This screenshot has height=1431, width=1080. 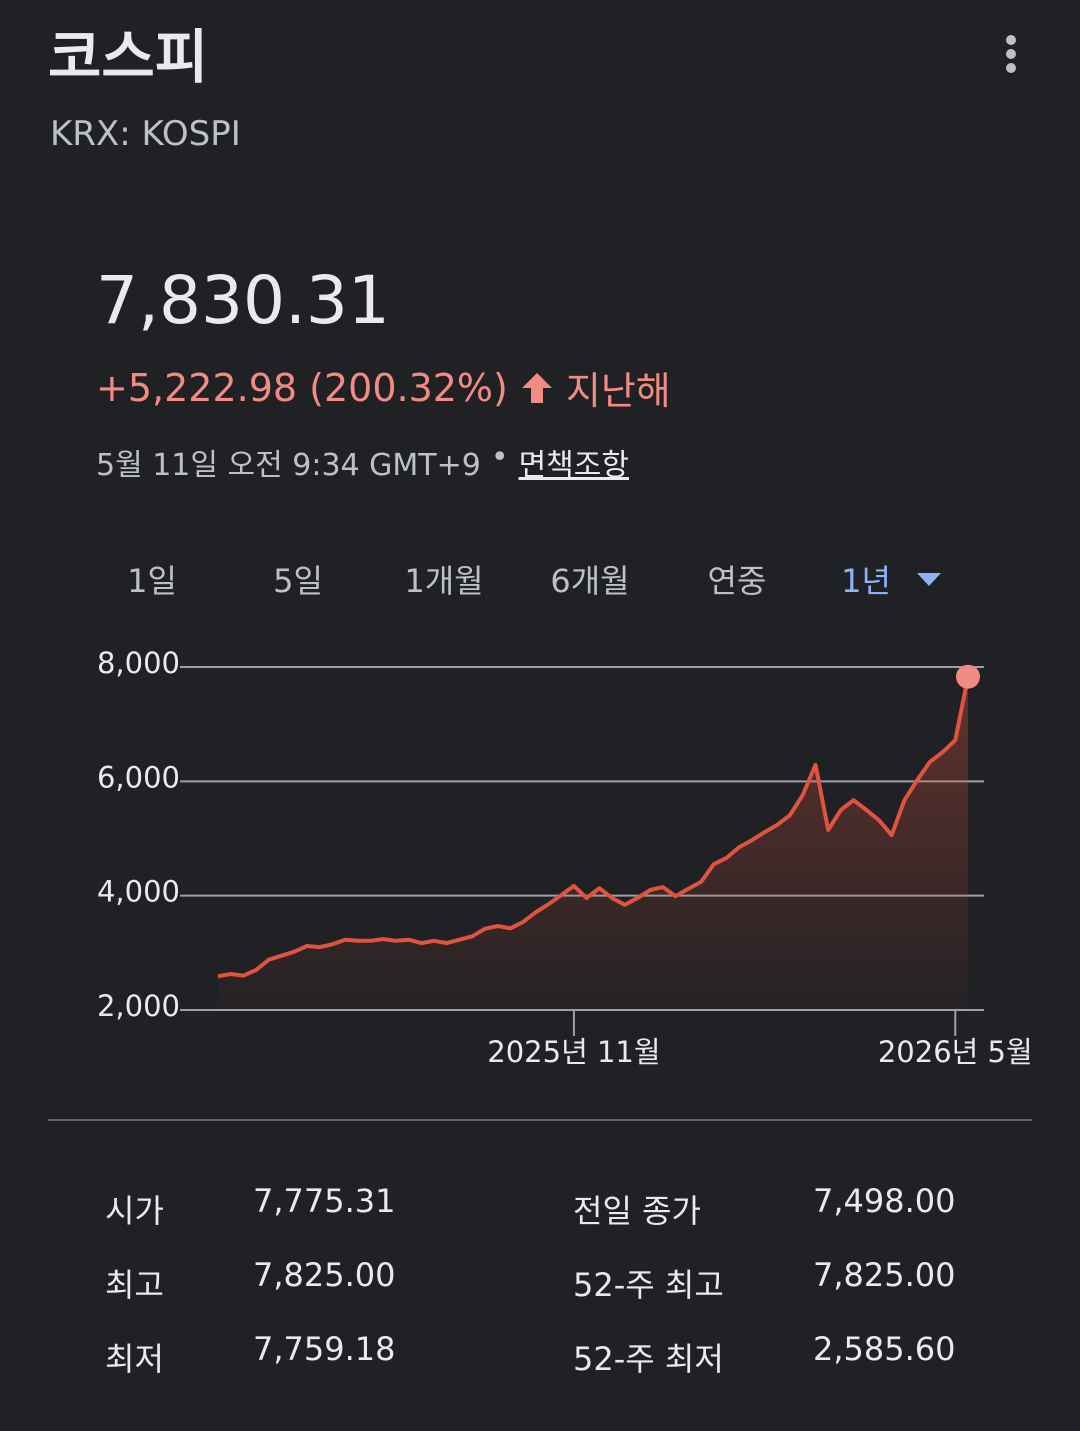 What do you see at coordinates (444, 581) in the screenshot?
I see `range-tab: 1개월` at bounding box center [444, 581].